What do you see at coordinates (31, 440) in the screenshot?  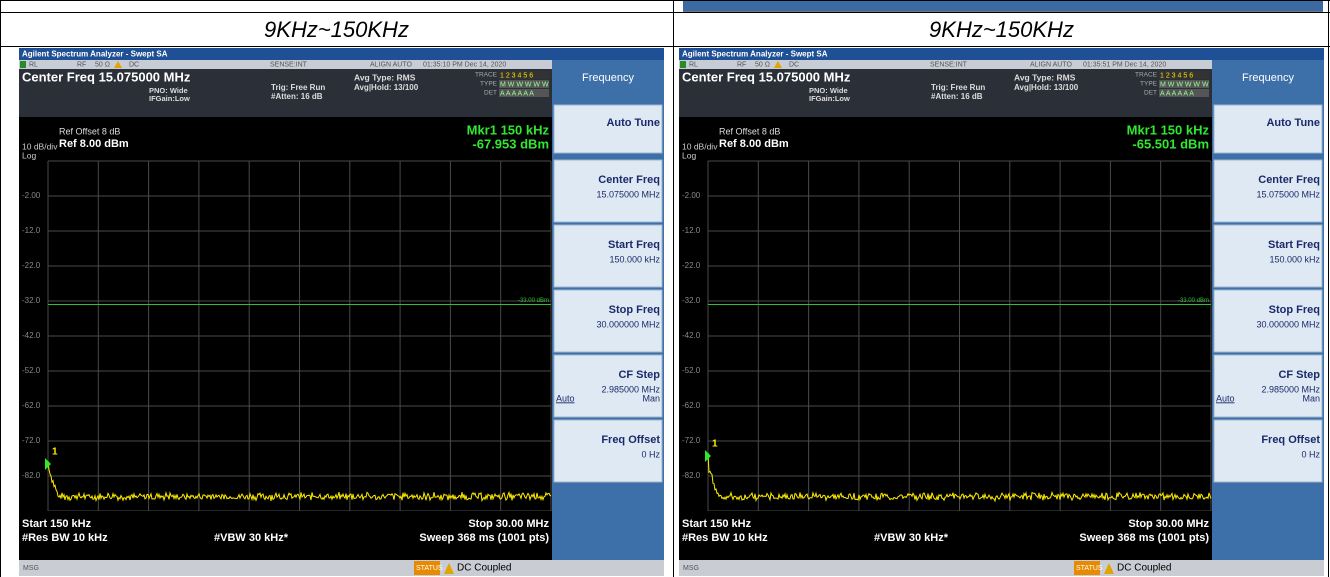 I see `y-label: -72.0` at bounding box center [31, 440].